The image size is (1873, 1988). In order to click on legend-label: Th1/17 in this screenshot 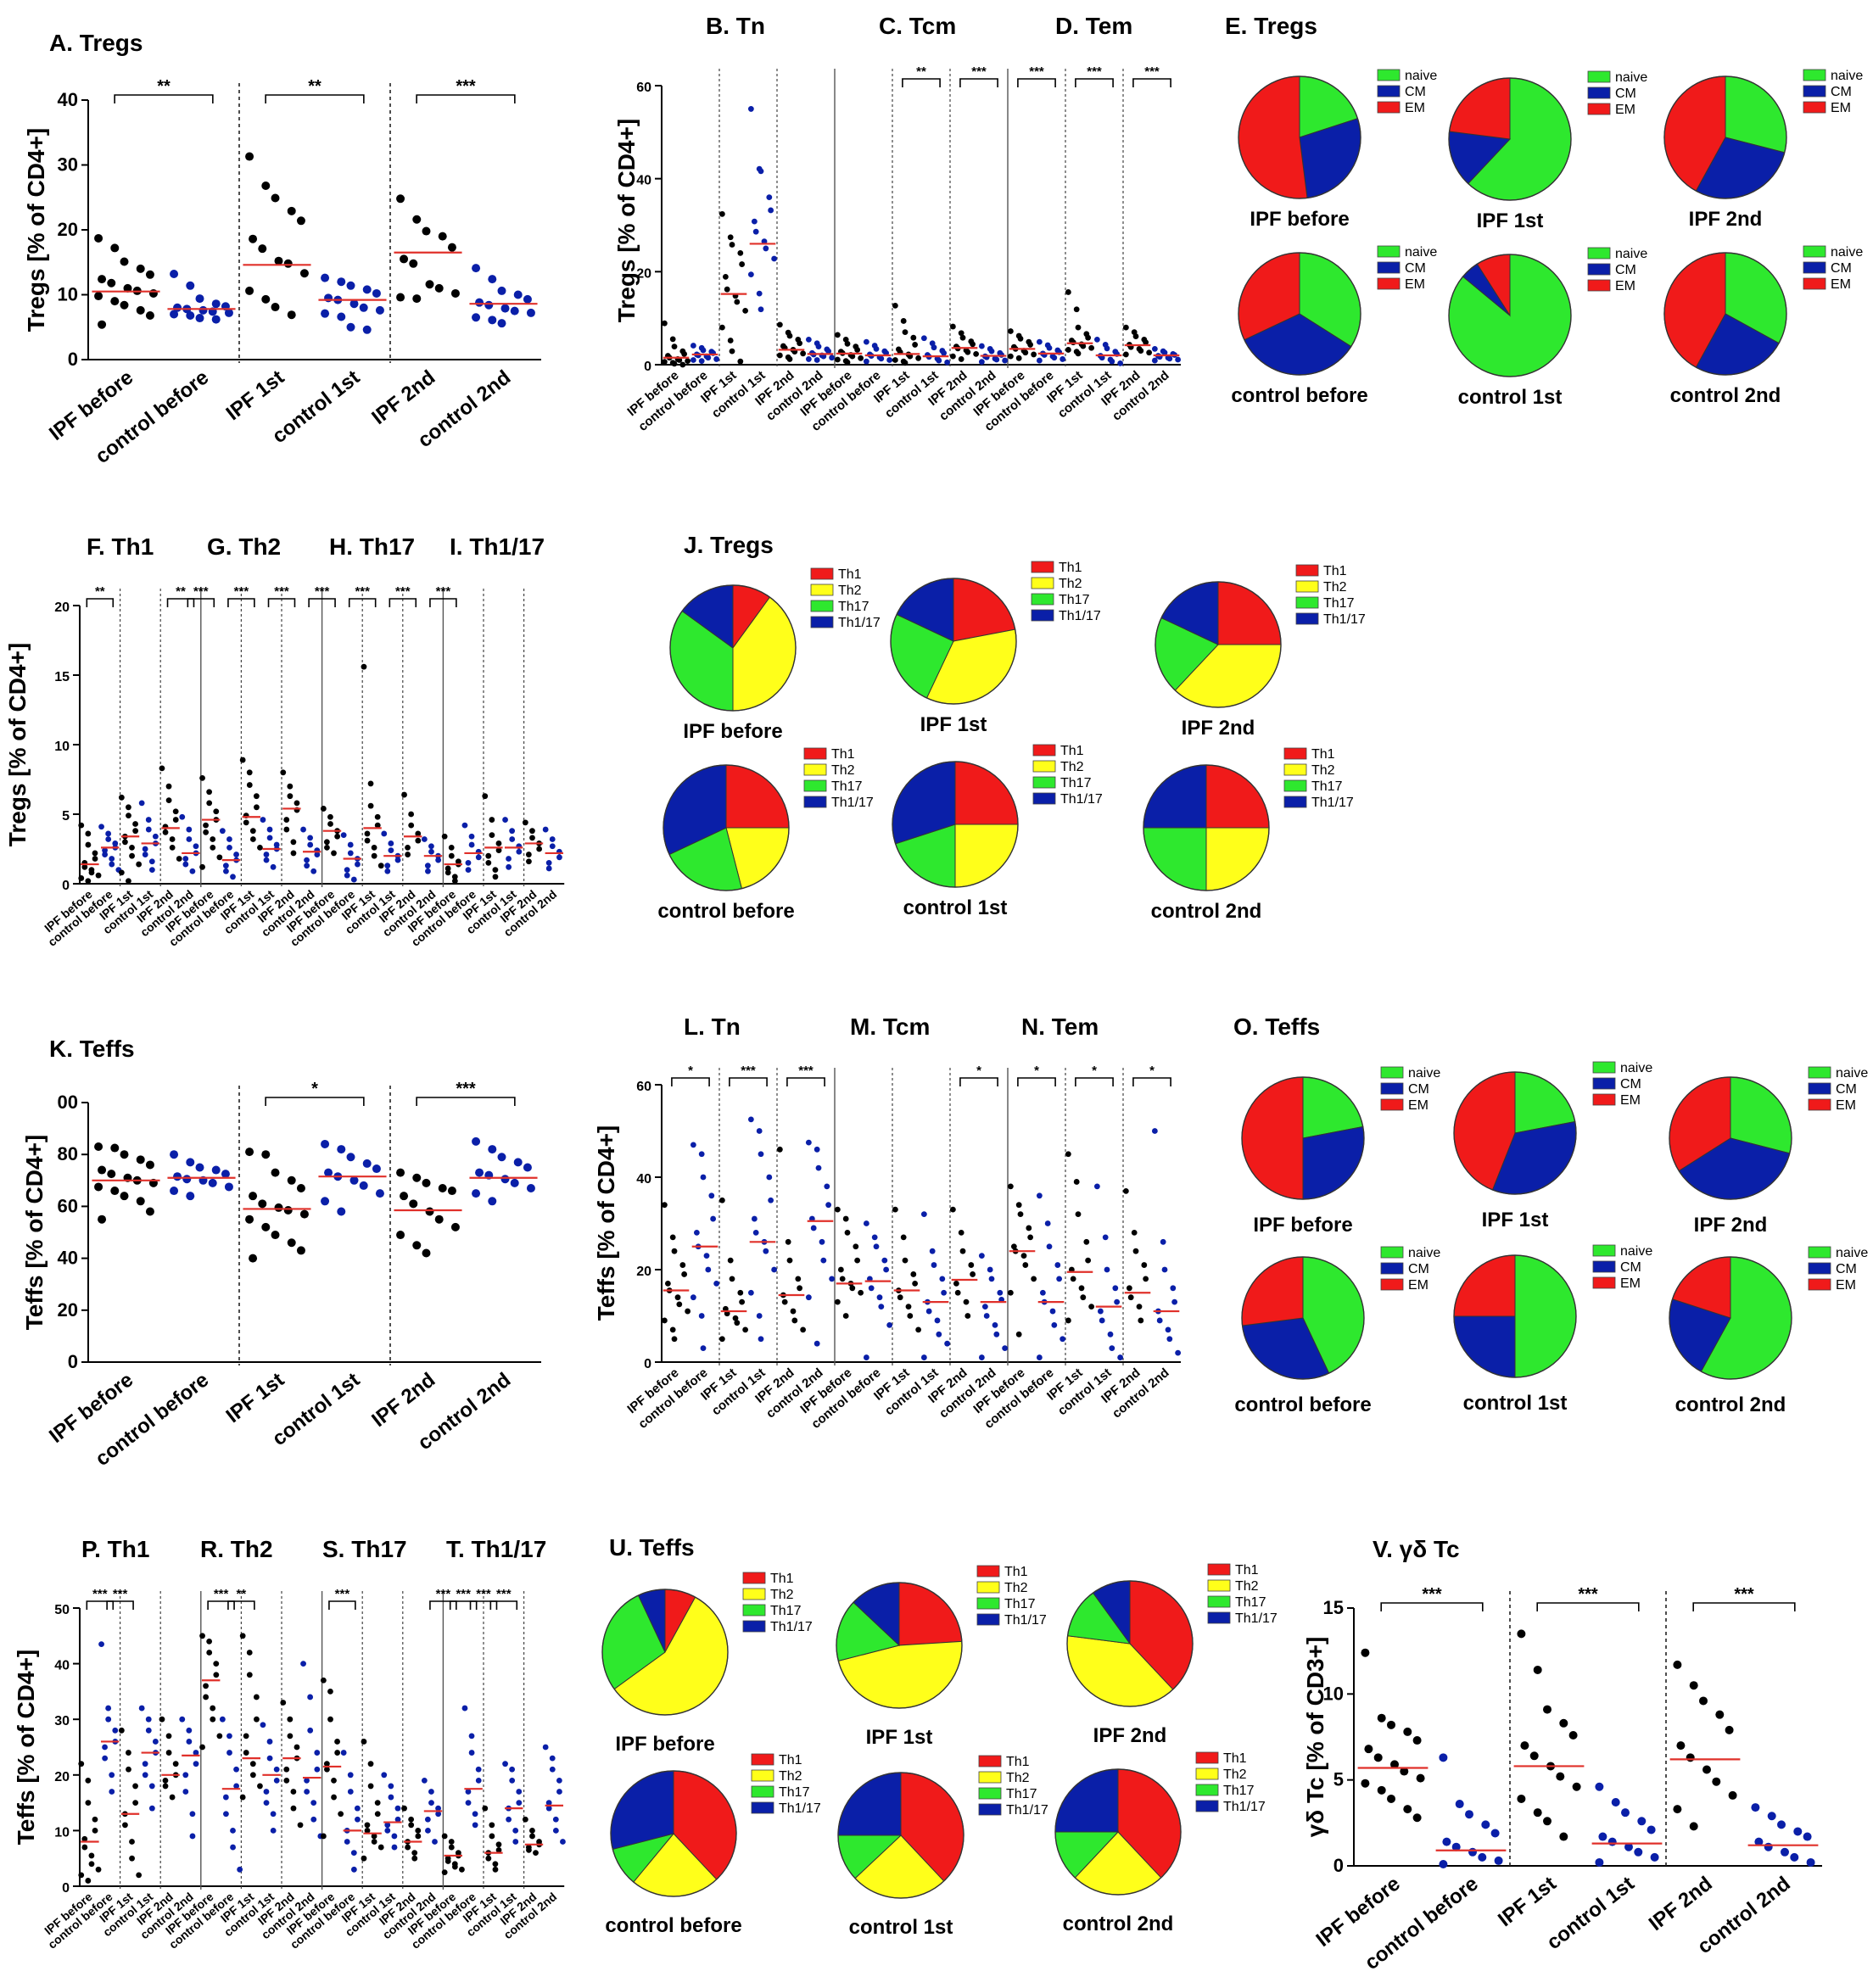, I will do `click(800, 1808)`.